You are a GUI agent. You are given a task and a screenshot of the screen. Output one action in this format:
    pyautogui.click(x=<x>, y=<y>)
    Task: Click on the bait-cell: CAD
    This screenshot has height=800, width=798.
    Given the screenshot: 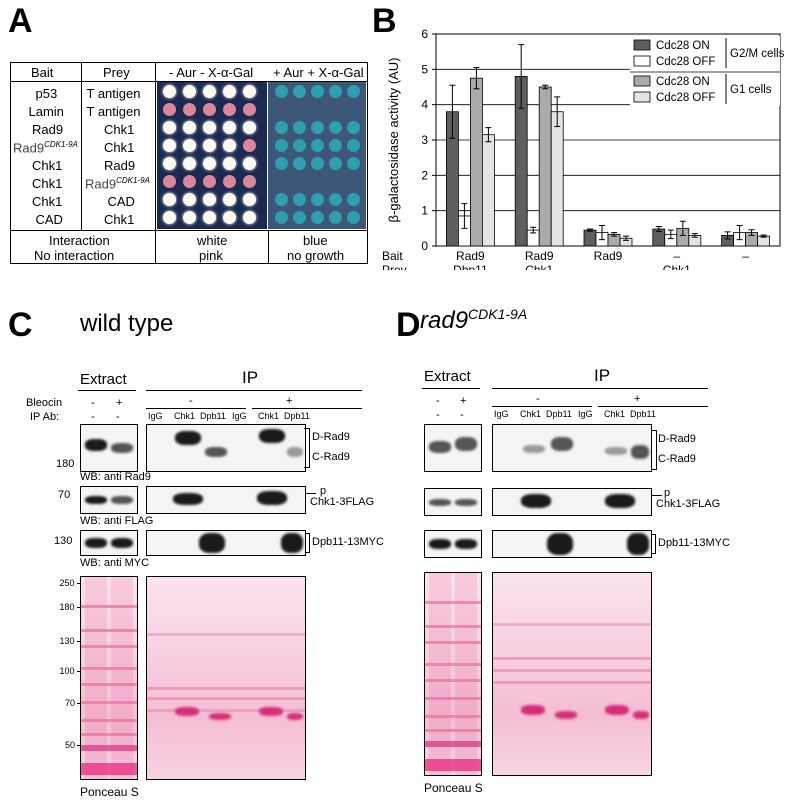 What is the action you would take?
    pyautogui.click(x=49, y=219)
    